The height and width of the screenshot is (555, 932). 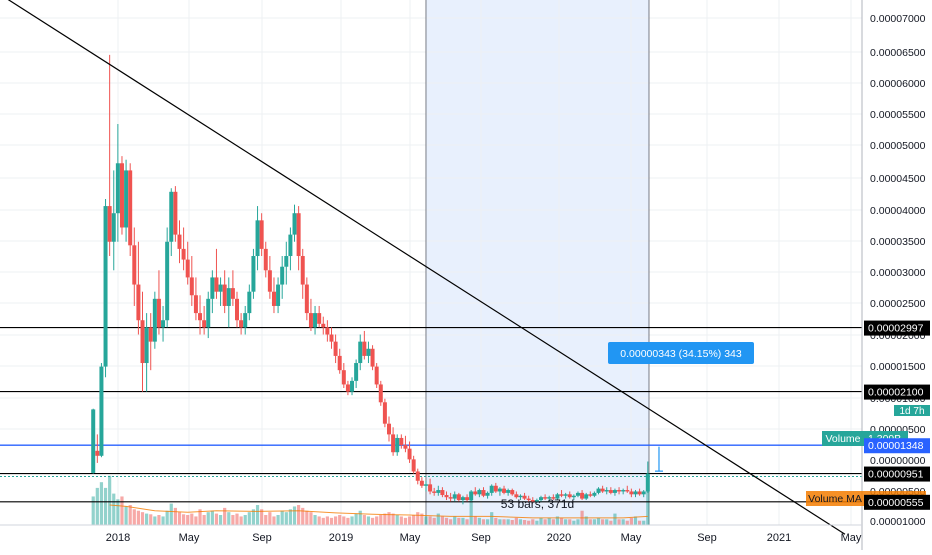 I want to click on time-axis: 2018 May Sep 2019 May Sep 2020 May Sep 2021 May, so click(x=431, y=534).